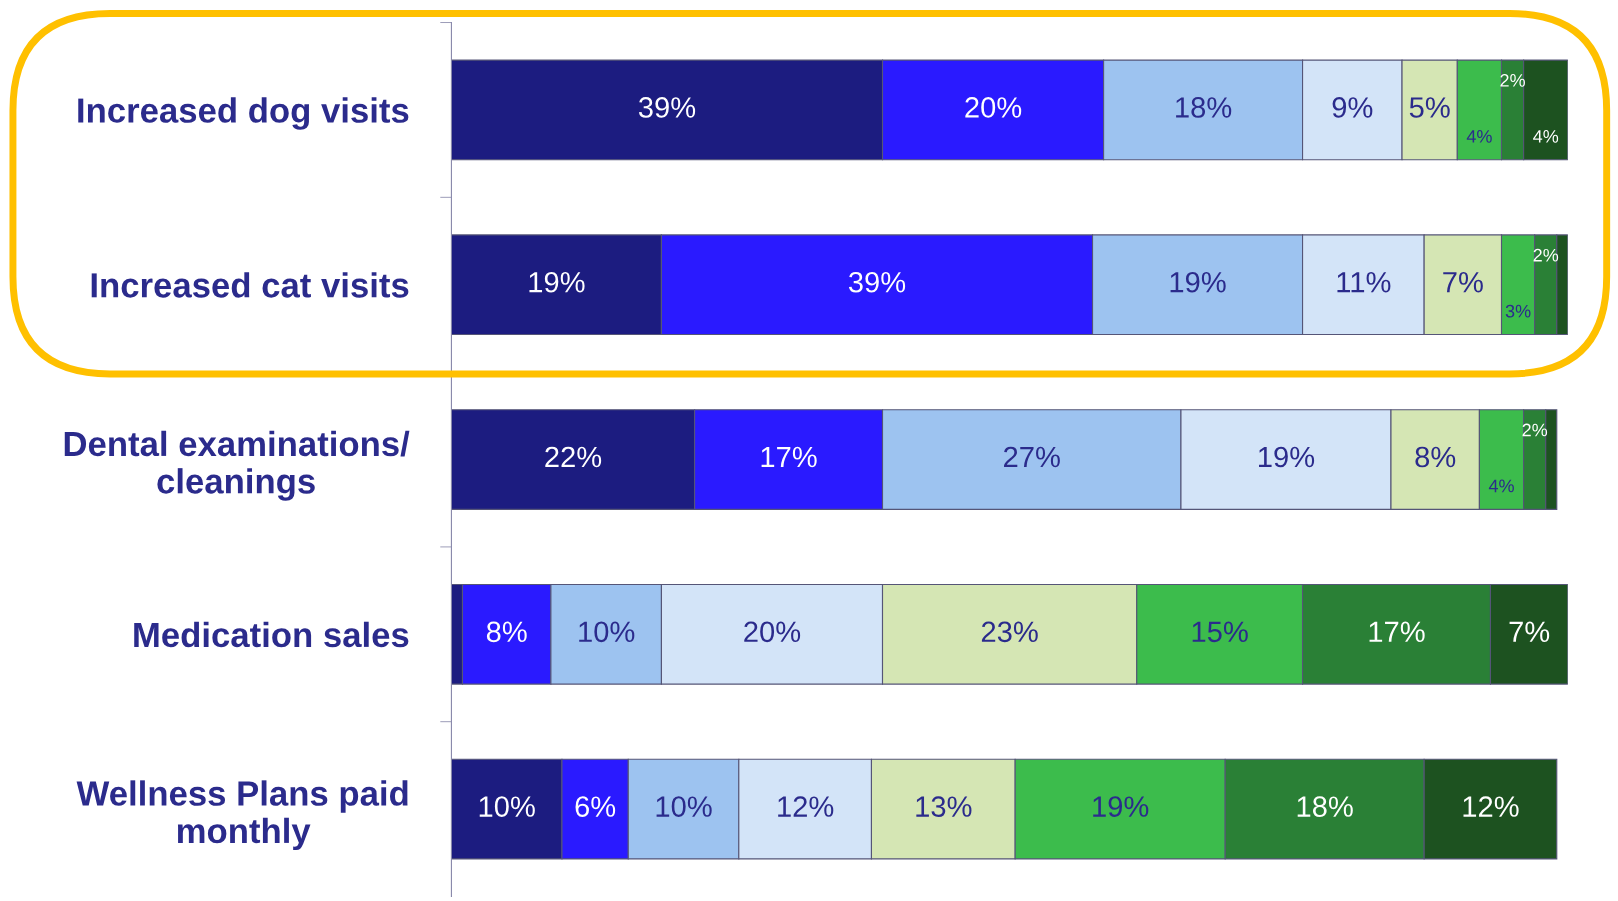  Describe the element at coordinates (243, 113) in the screenshot. I see `y-tick-label: Increased dog visits` at that location.